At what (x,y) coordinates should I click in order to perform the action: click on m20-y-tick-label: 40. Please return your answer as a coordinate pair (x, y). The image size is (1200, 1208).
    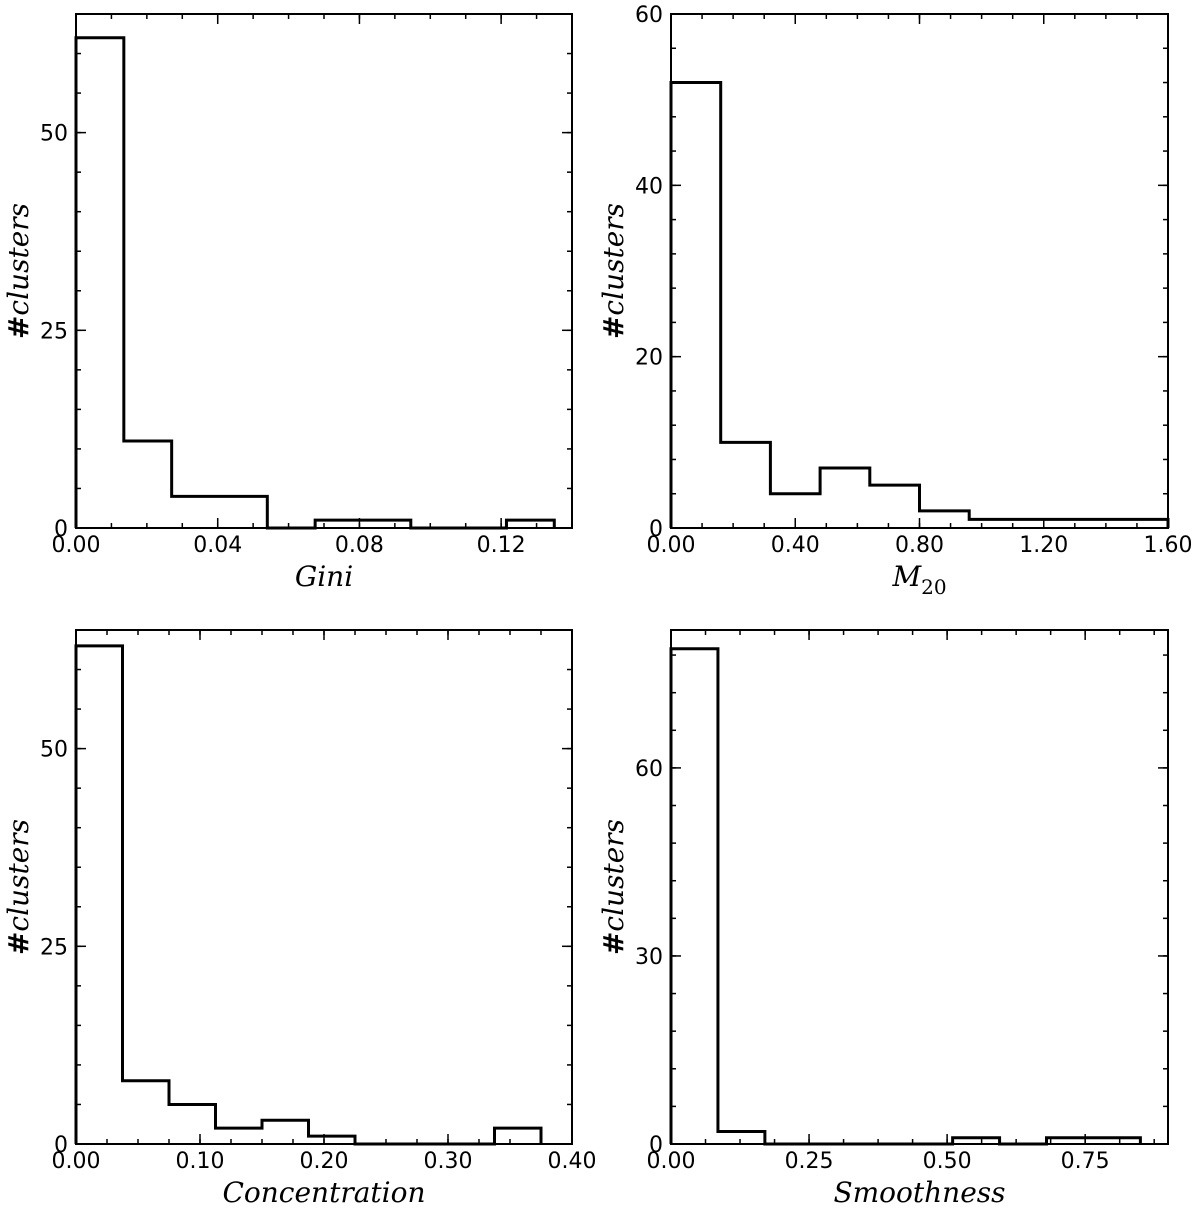
    Looking at the image, I should click on (649, 186).